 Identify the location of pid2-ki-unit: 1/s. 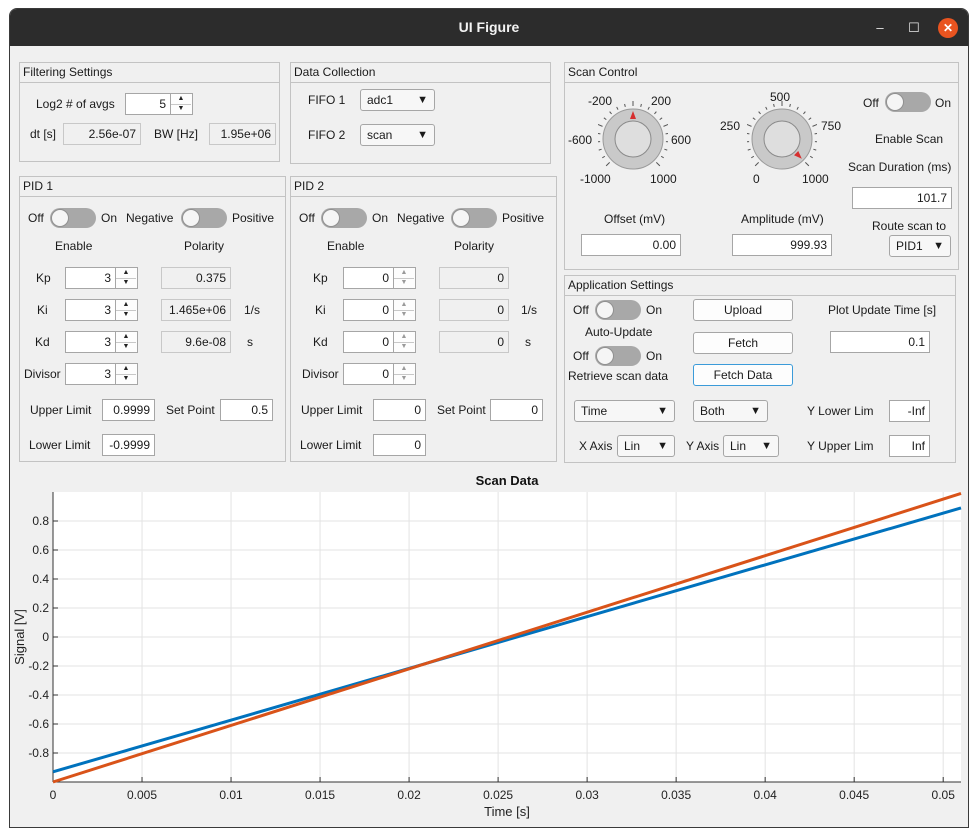
(529, 310).